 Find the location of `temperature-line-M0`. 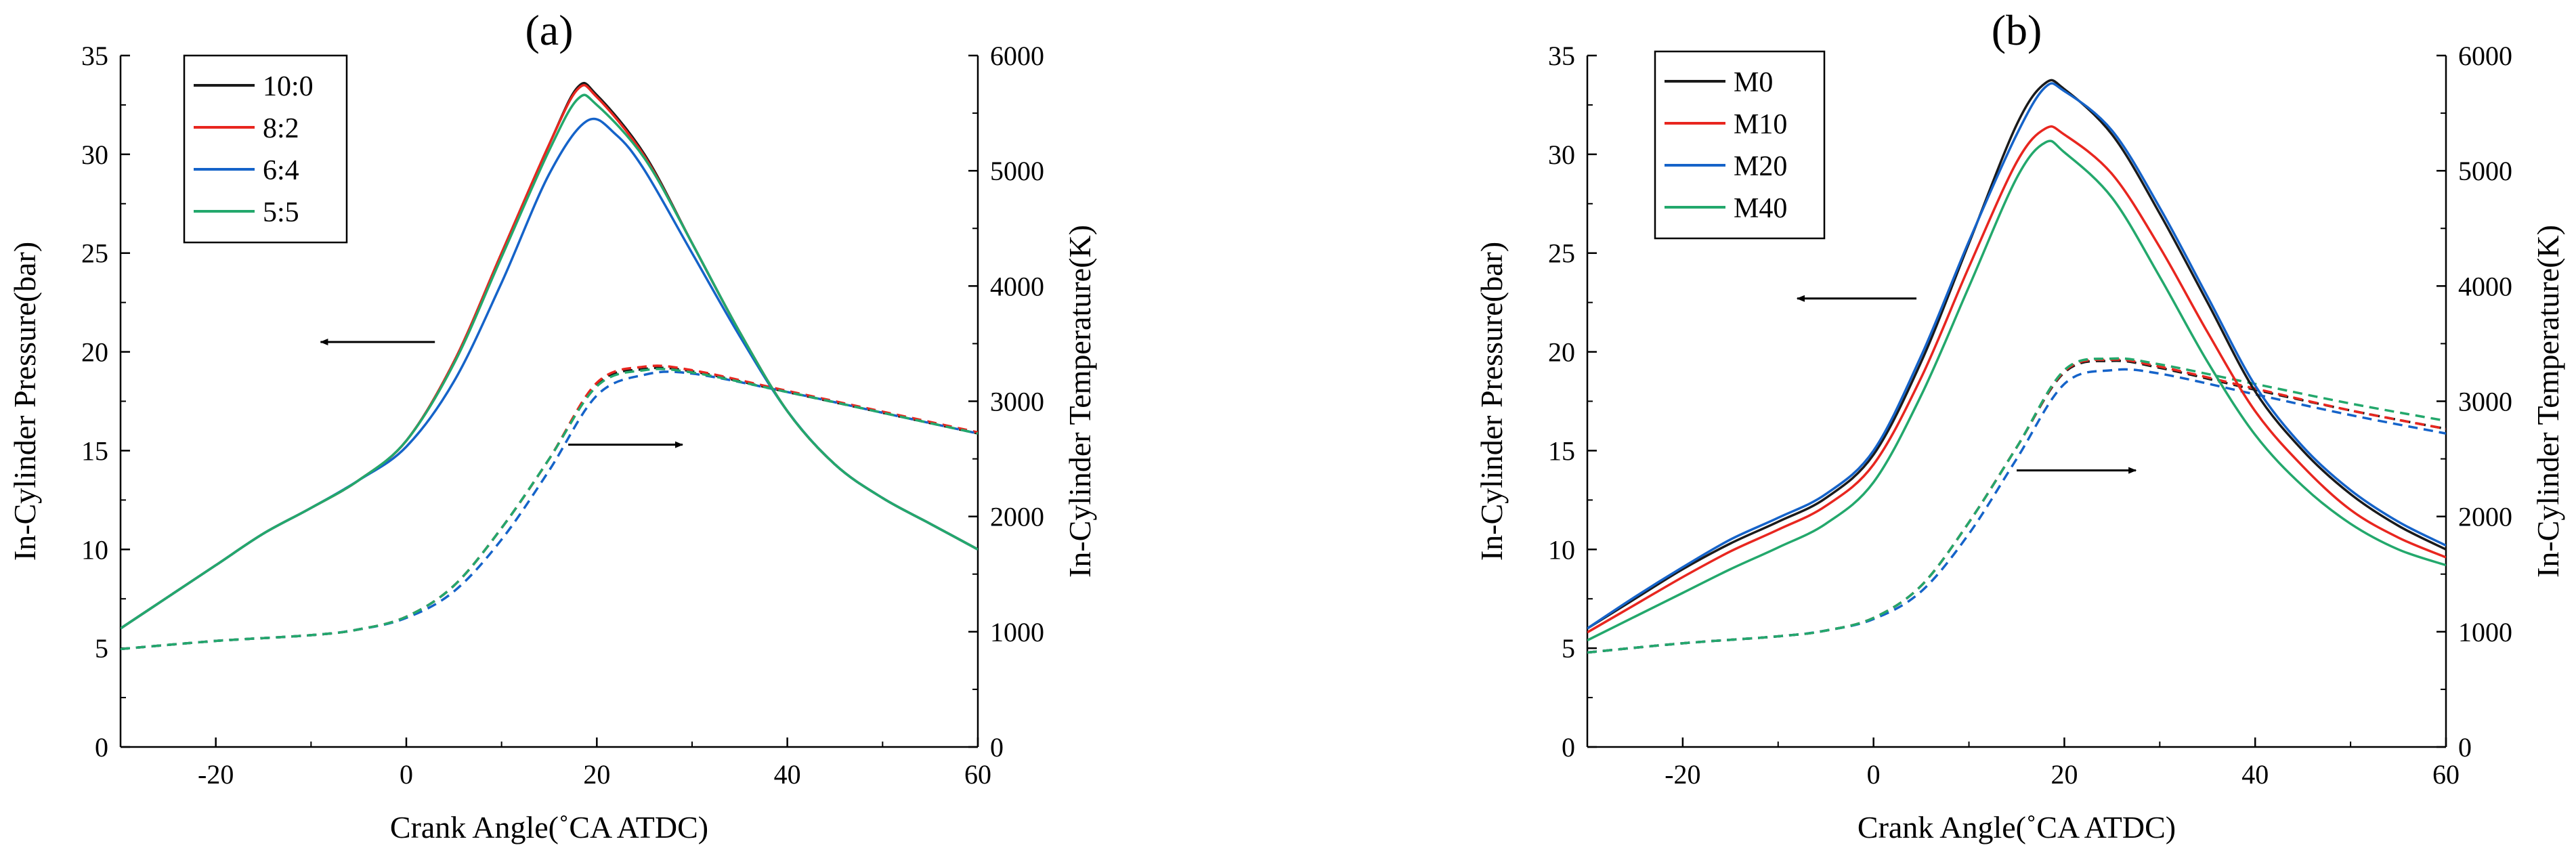

temperature-line-M0 is located at coordinates (2016, 506).